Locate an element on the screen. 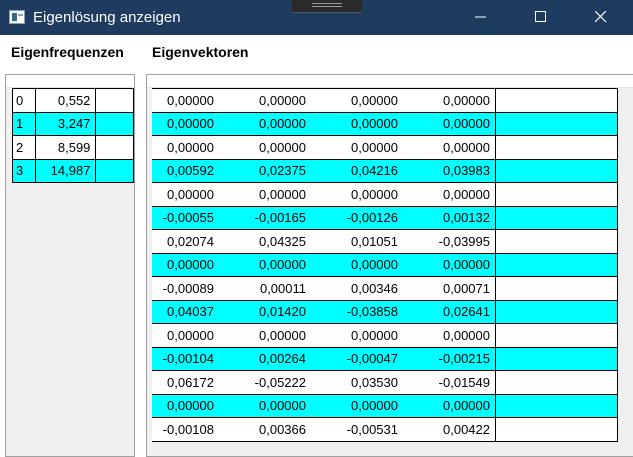 This screenshot has width=633, height=457. maximize-button is located at coordinates (541, 17).